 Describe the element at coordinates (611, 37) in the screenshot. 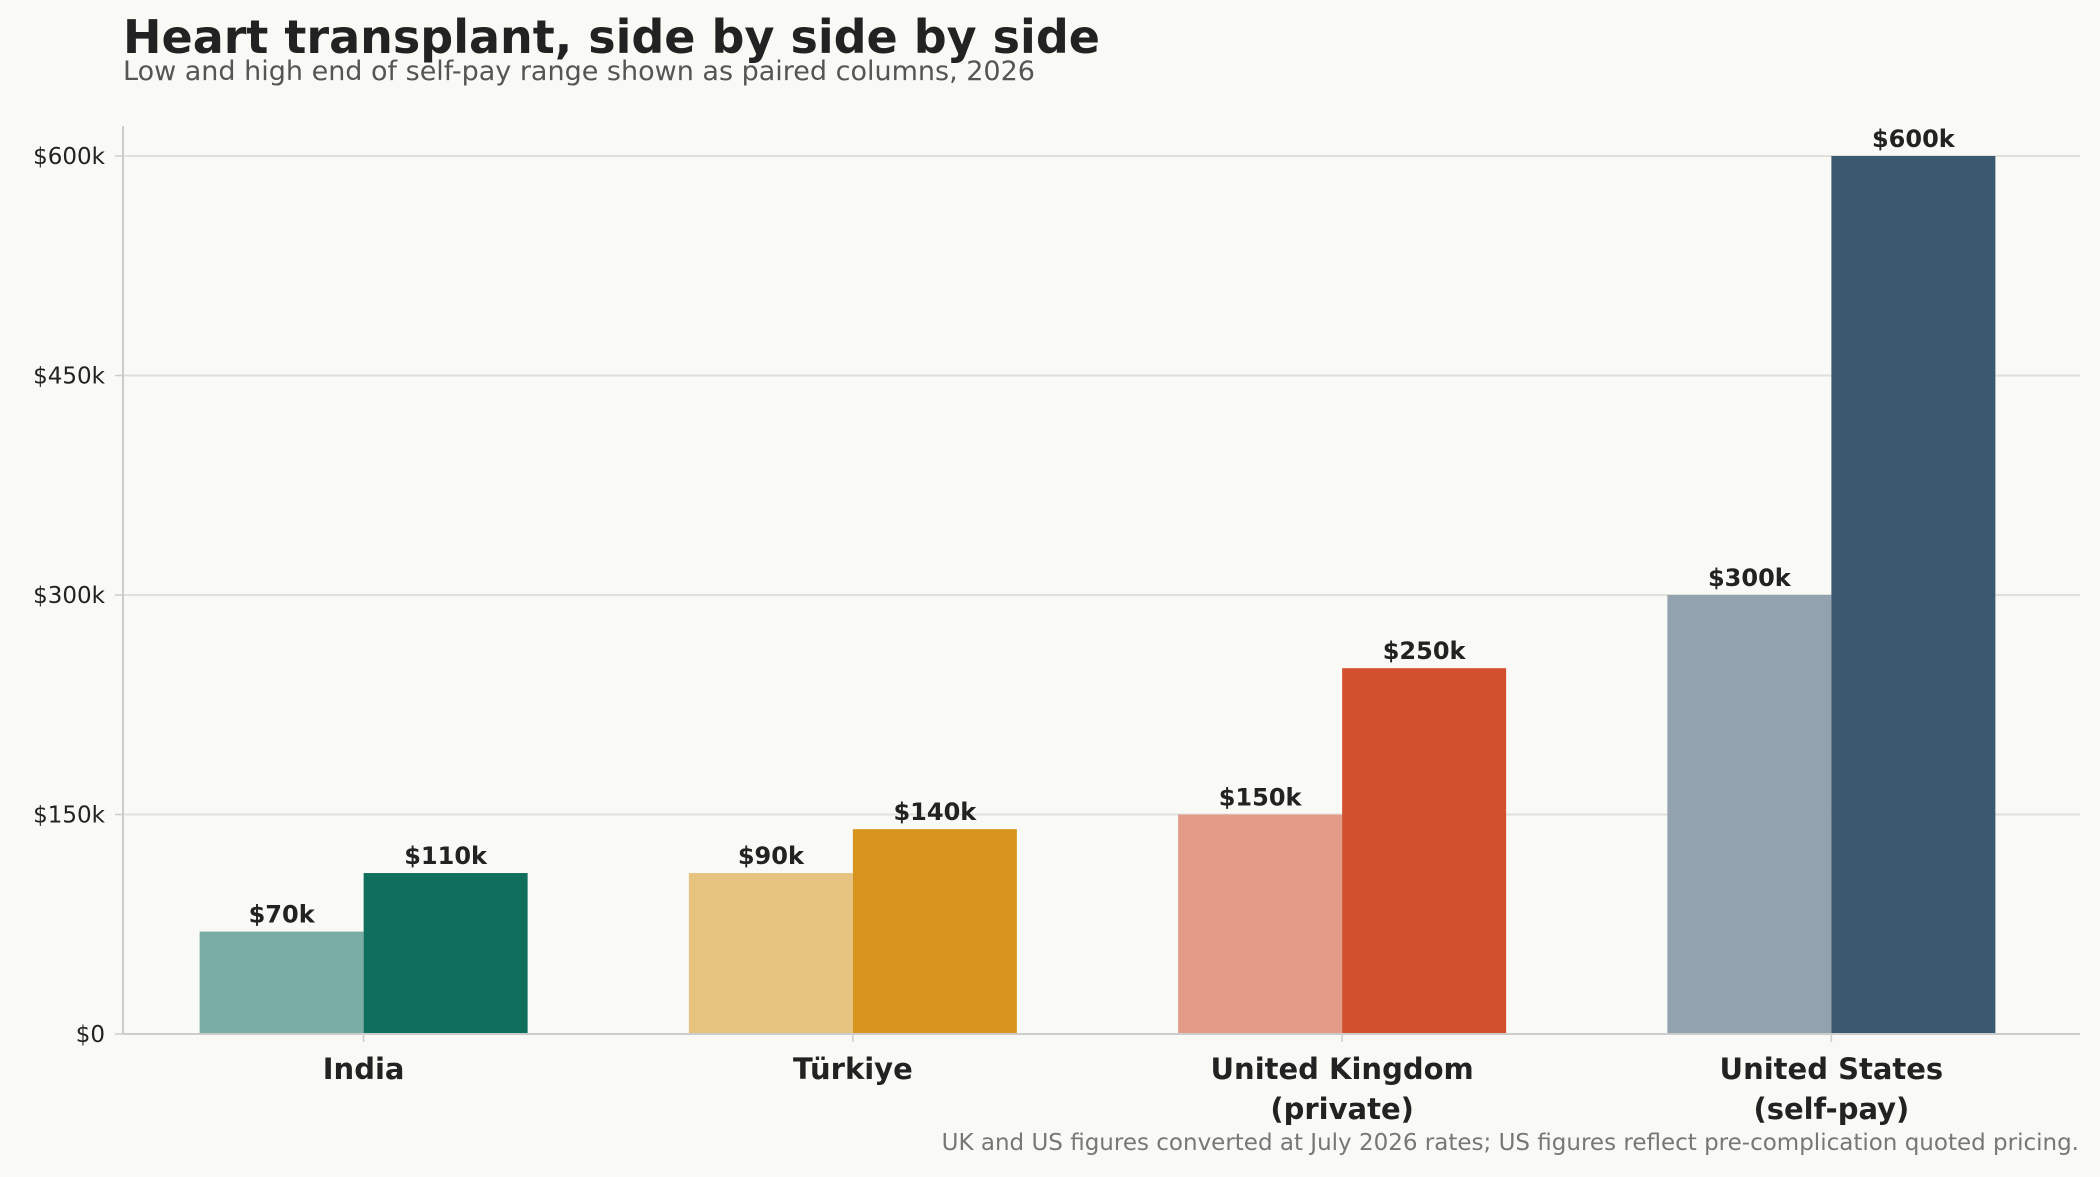

I see `chart-title: Heart transplant, side by side by side` at that location.